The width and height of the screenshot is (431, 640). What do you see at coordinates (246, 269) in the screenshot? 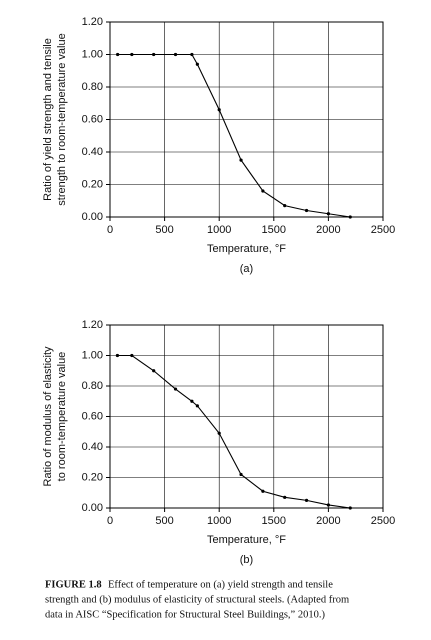
I see `panel-label: (a)` at bounding box center [246, 269].